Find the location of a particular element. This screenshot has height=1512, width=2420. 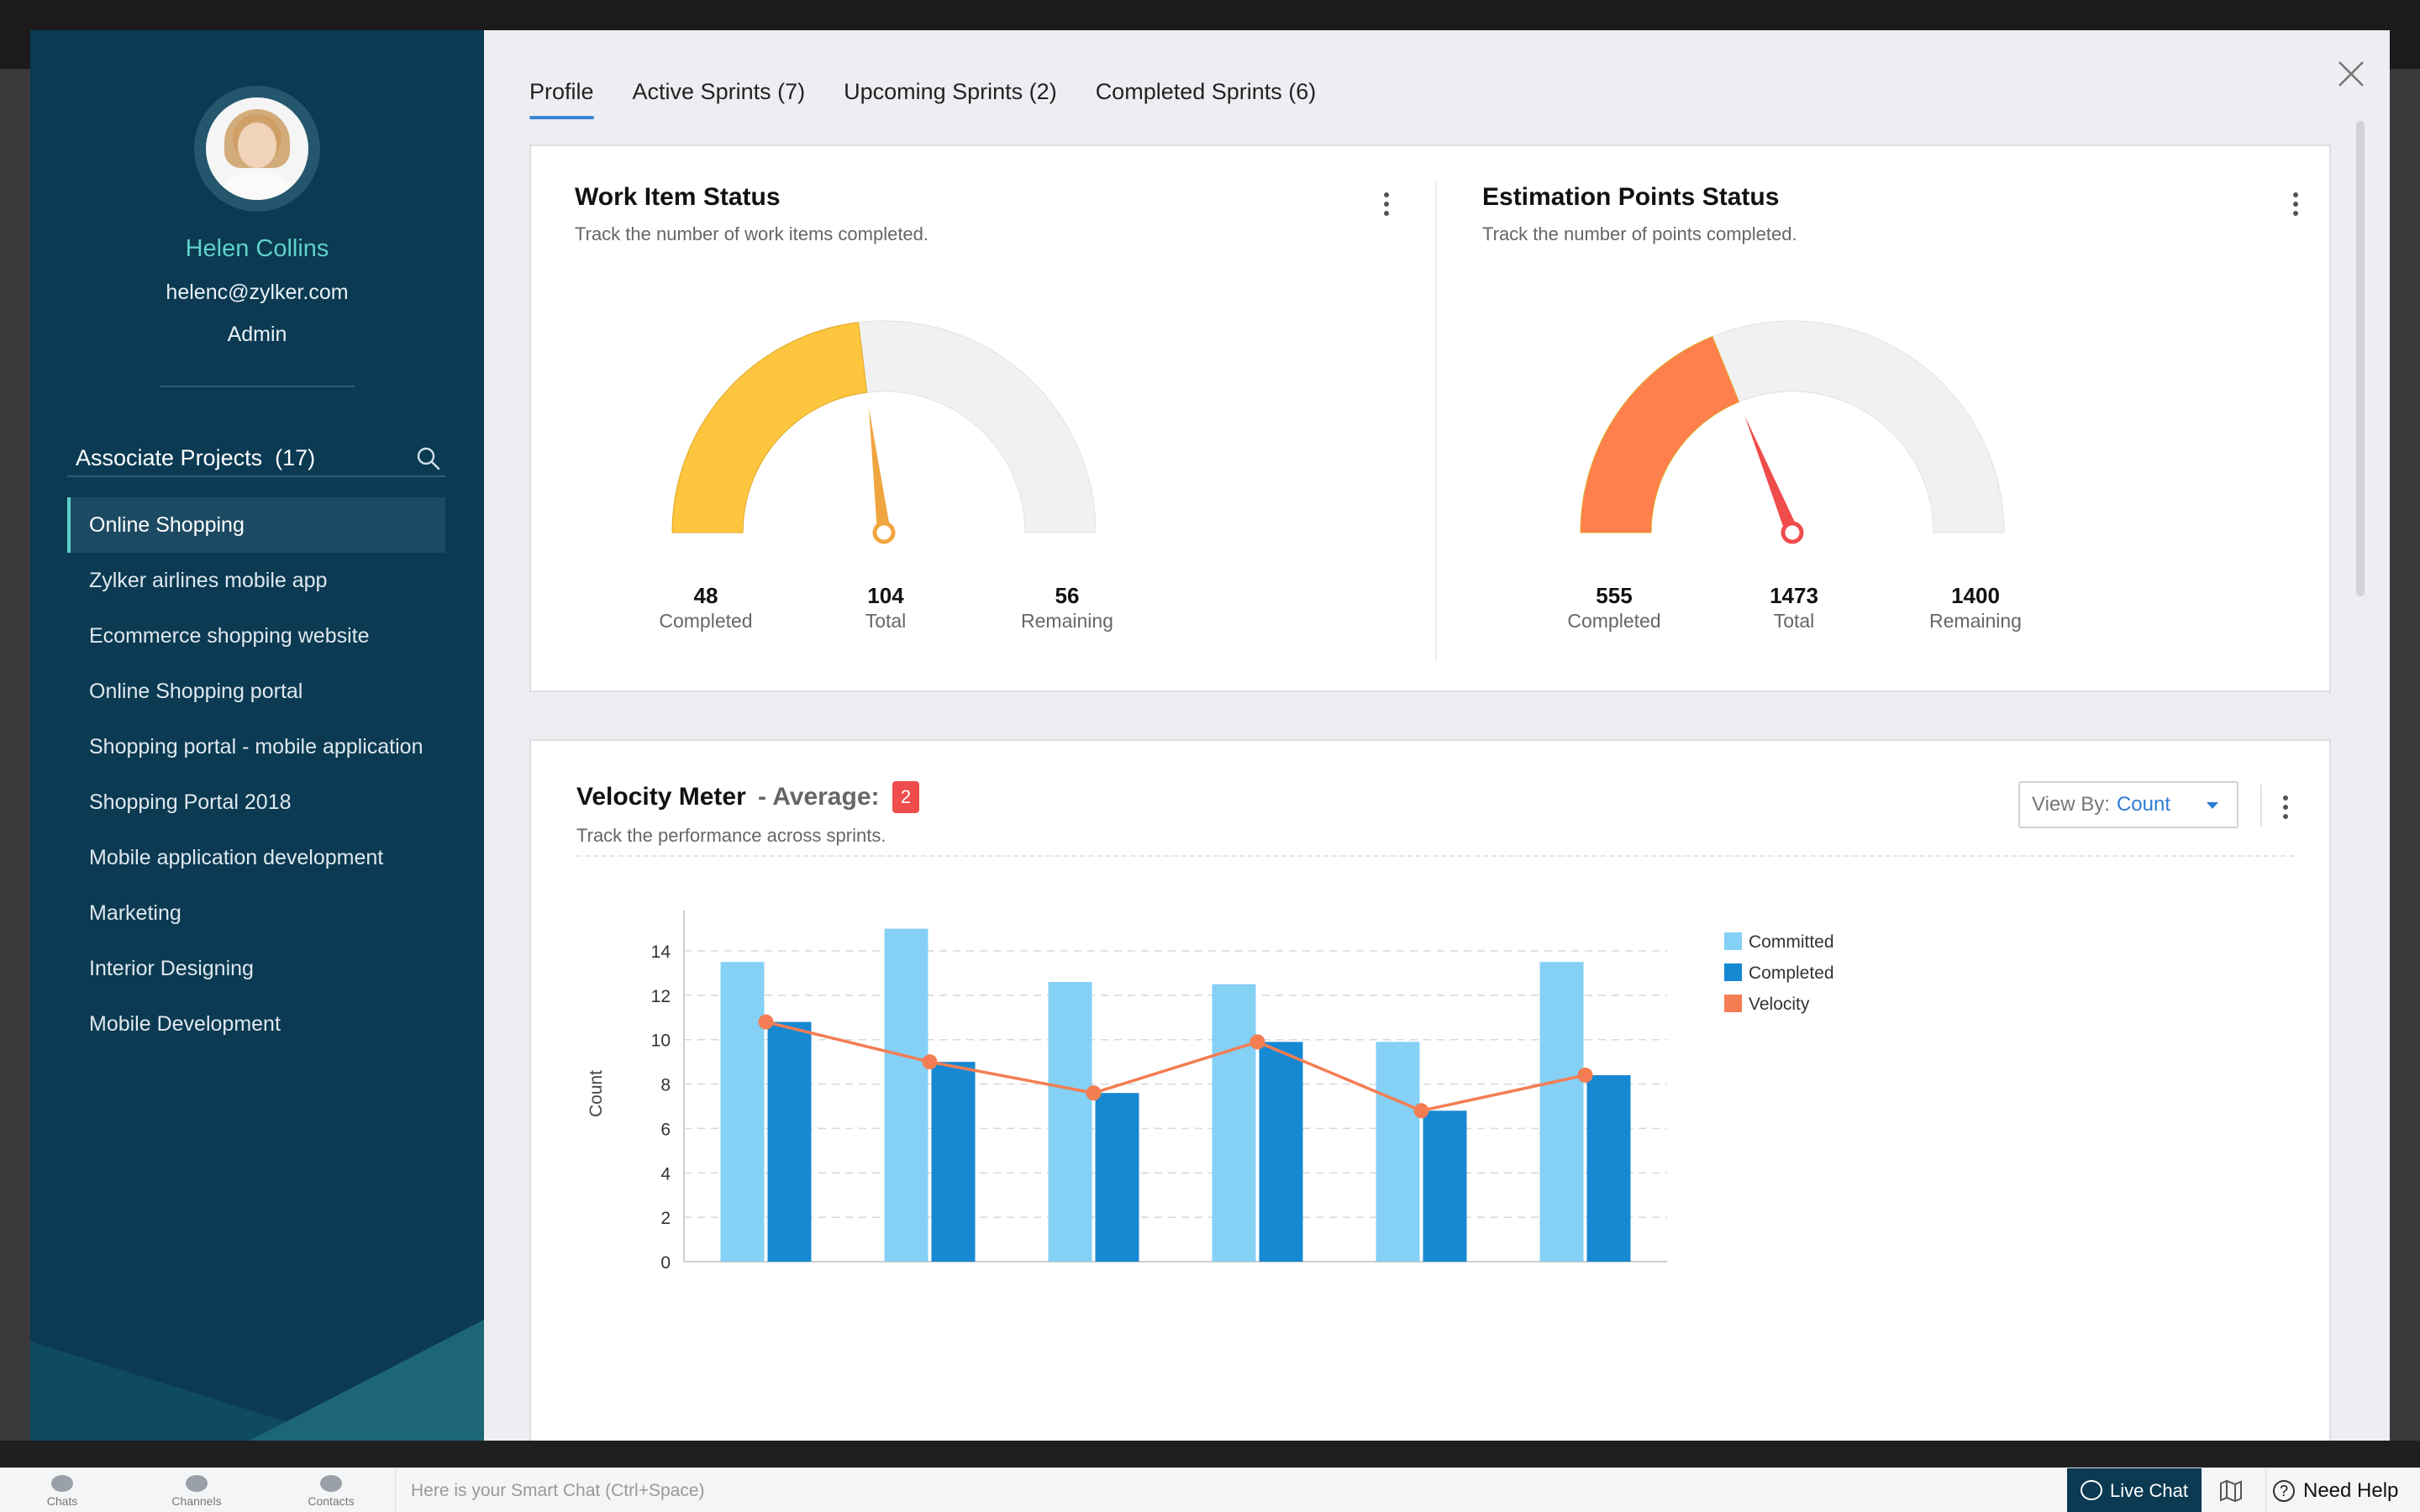

tab-profile: Profile is located at coordinates (561, 98).